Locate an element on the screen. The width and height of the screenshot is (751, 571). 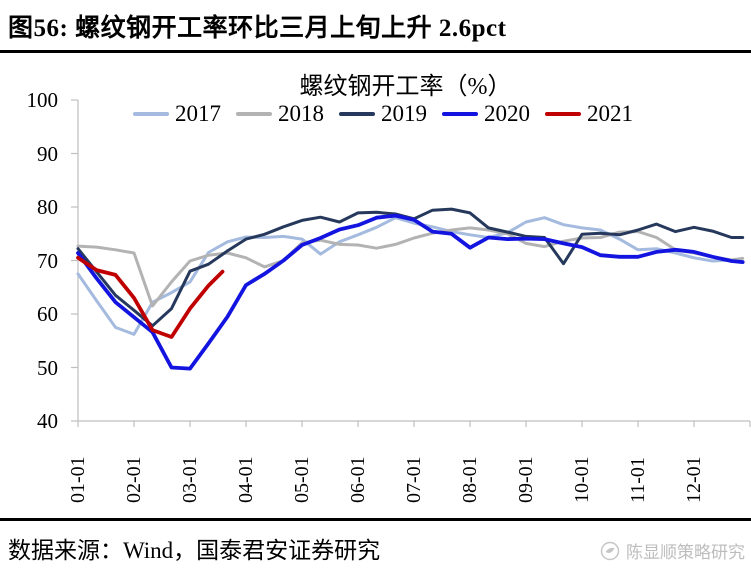
x-axis-label-11-01: 11-01 is located at coordinates (638, 480).